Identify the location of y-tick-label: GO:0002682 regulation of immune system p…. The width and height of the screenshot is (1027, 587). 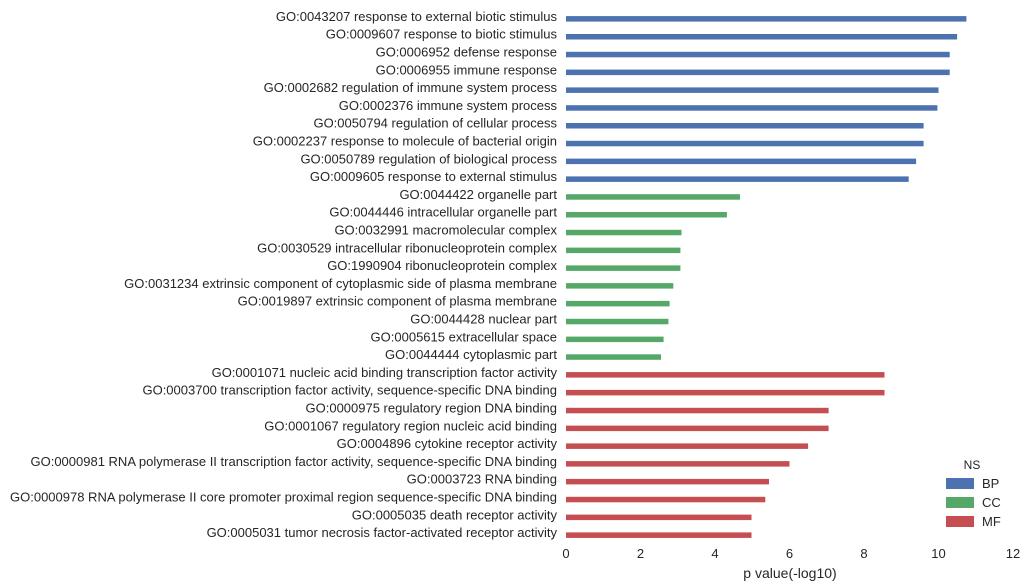
(411, 87).